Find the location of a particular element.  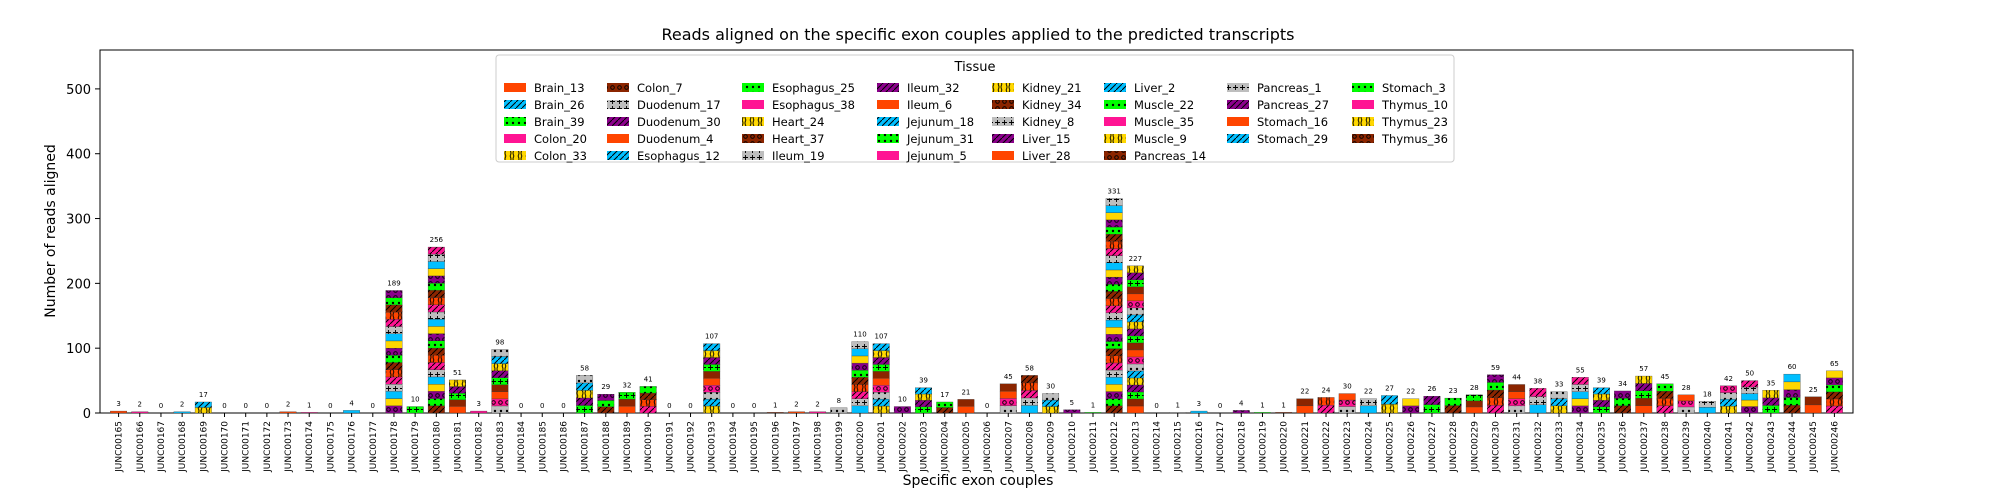

bar-value-label: 4 is located at coordinates (1241, 403).